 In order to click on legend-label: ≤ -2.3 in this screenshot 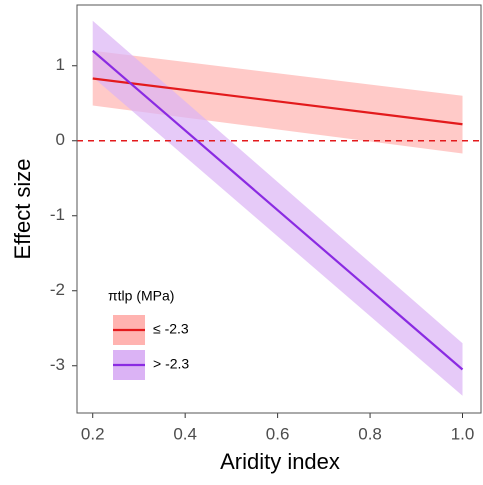, I will do `click(171, 329)`.